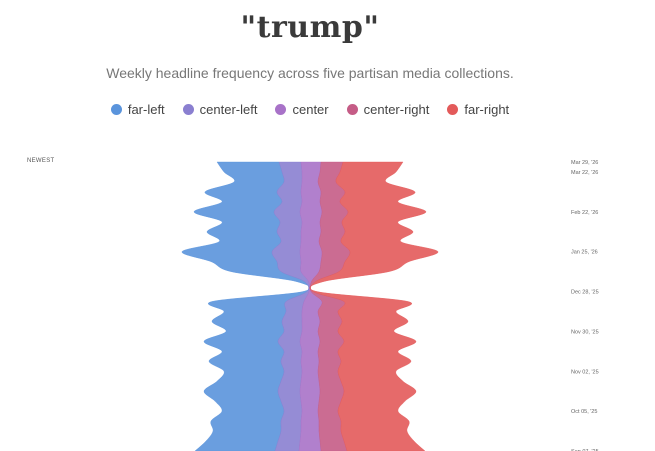  I want to click on date-tick-label: Nov 02, '25, so click(585, 372).